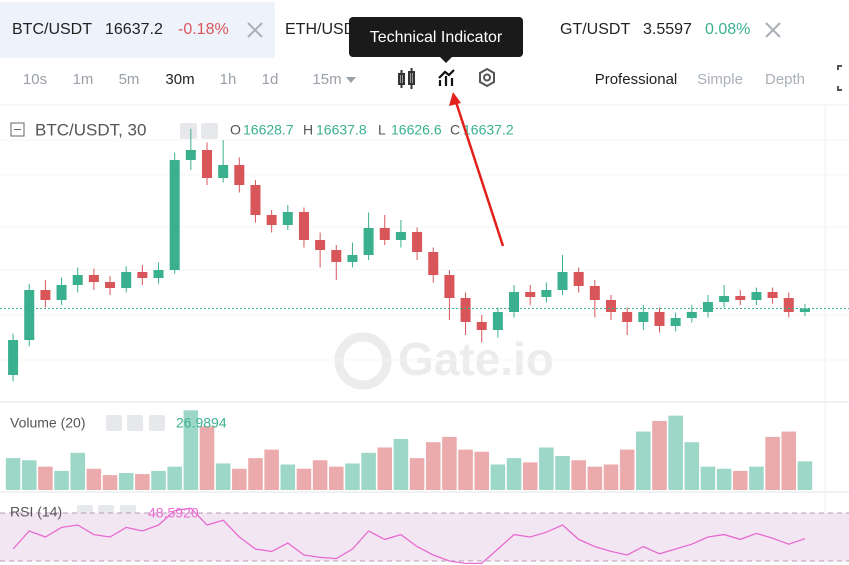 The image size is (849, 565). I want to click on symbol-label: BTC/USDT, 30, so click(90, 129).